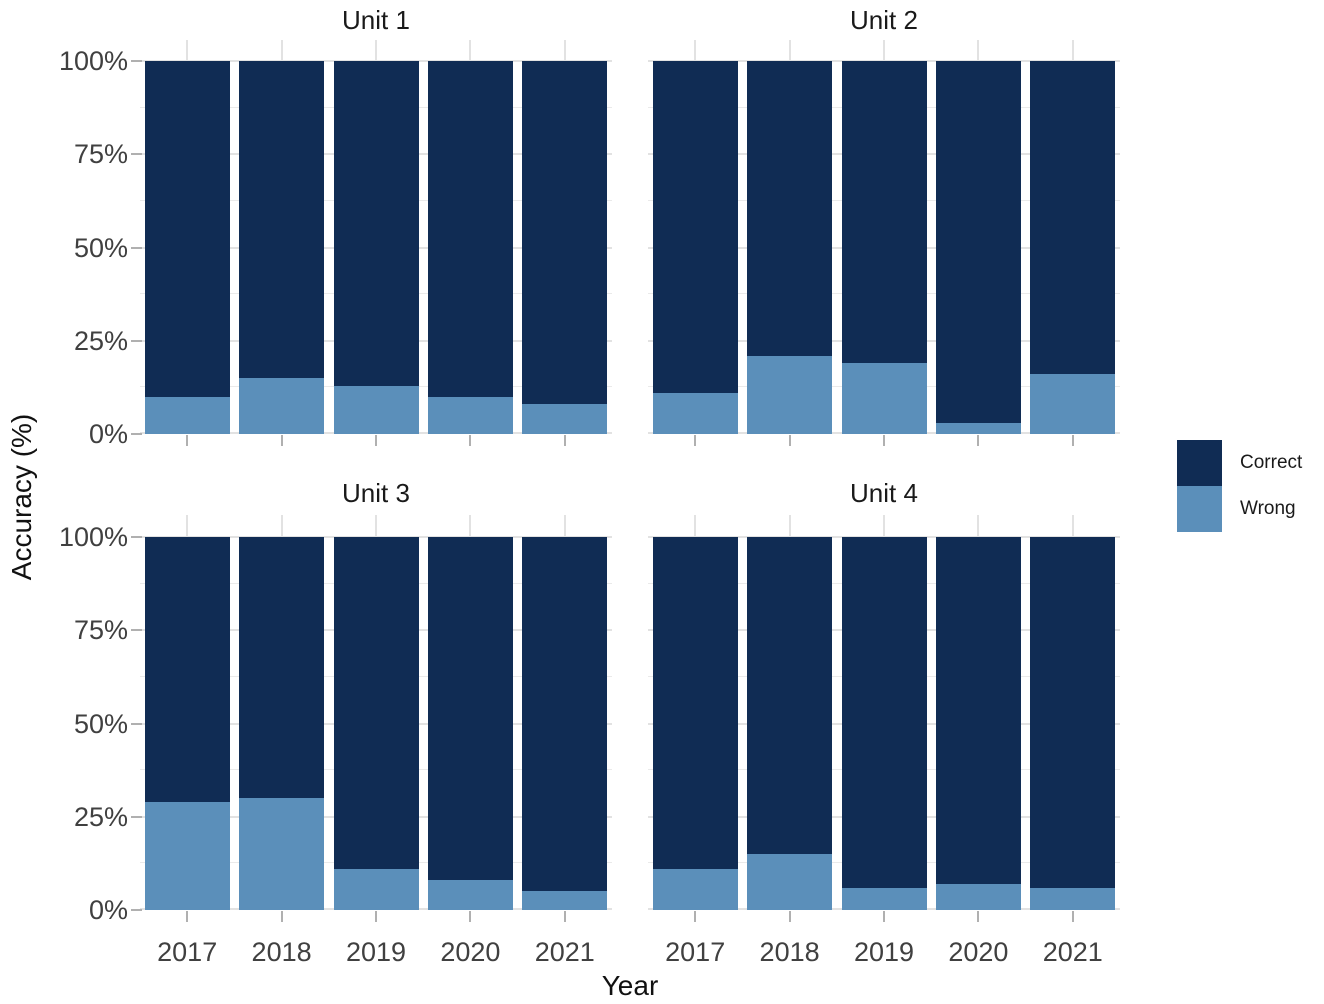 The image size is (1324, 1004). I want to click on bar-unit-1-2019, so click(376, 247).